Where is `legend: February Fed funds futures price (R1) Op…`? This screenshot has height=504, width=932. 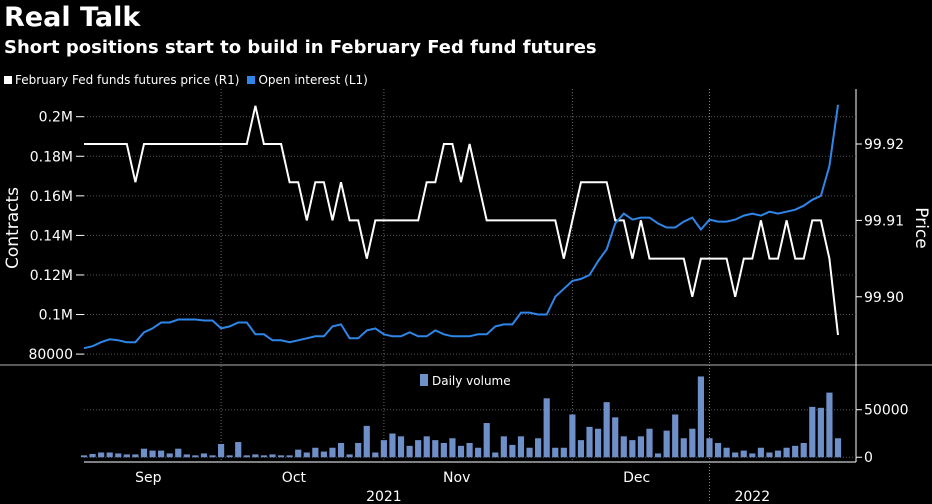
legend: February Fed funds futures price (R1) Op… is located at coordinates (190, 80).